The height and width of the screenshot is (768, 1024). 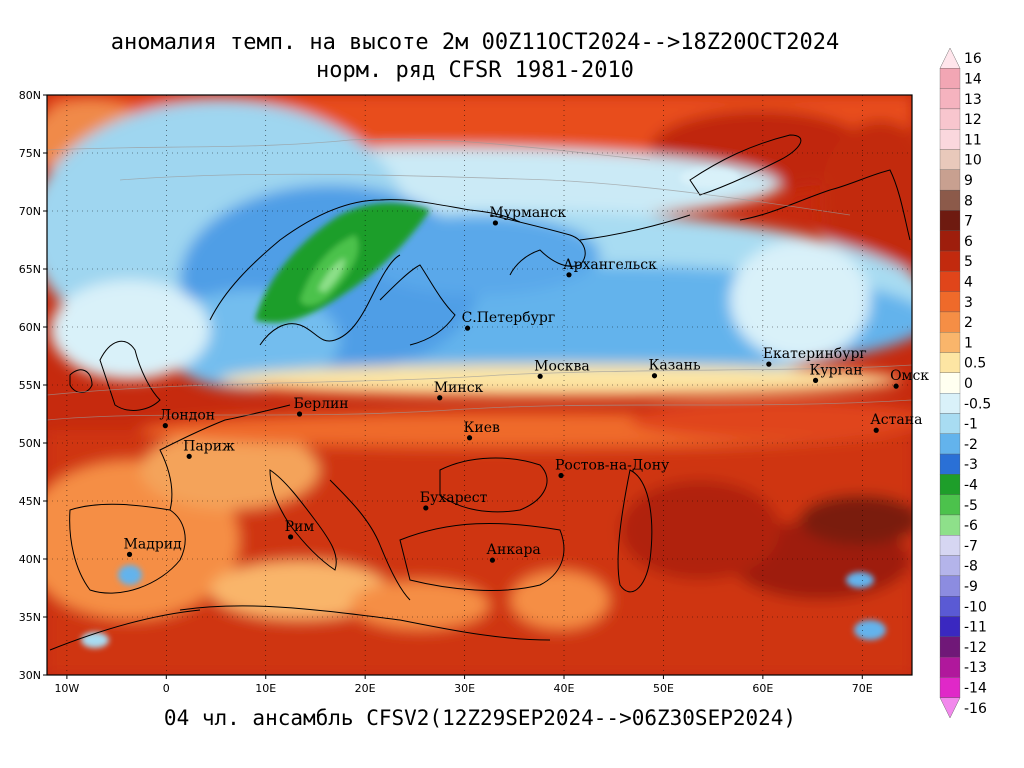 I want to click on city-marker: С.Петербург, so click(x=509, y=320).